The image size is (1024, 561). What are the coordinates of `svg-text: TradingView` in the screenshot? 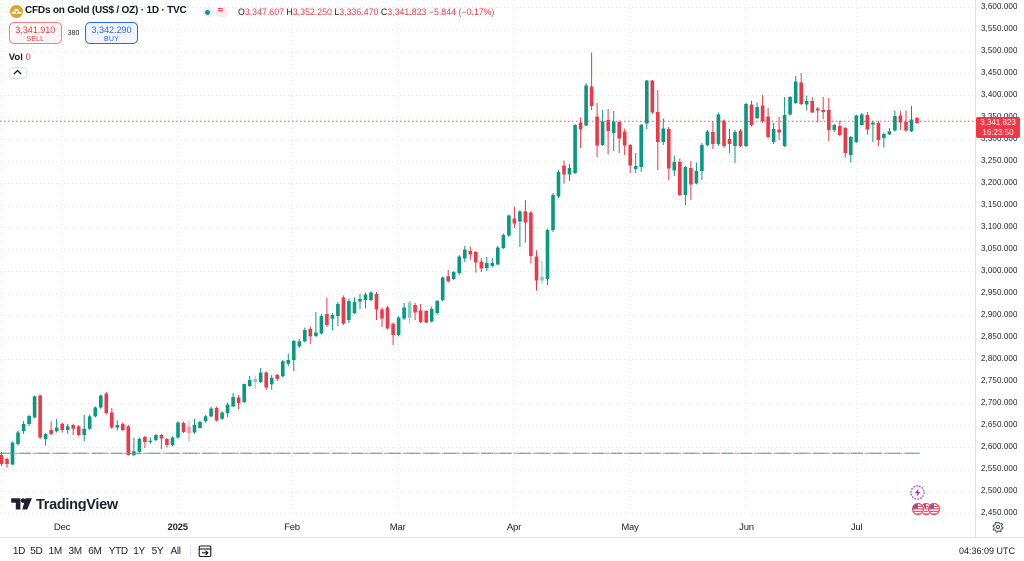 It's located at (77, 504).